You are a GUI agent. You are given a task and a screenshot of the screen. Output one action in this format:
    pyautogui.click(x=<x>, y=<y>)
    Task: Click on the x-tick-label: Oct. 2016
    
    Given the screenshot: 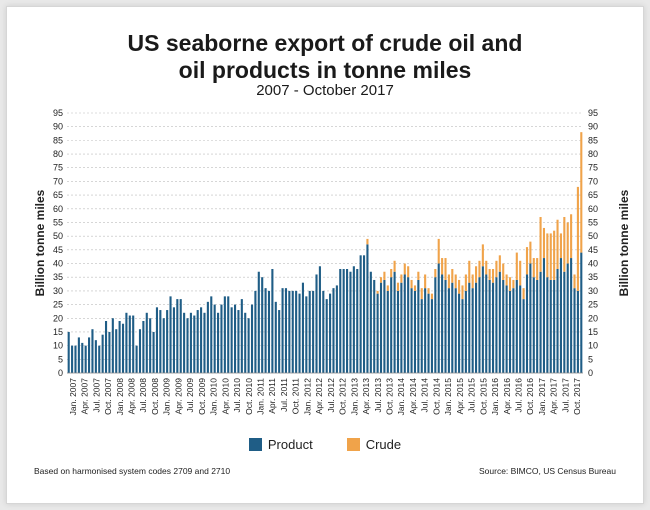 What is the action you would take?
    pyautogui.click(x=530, y=396)
    